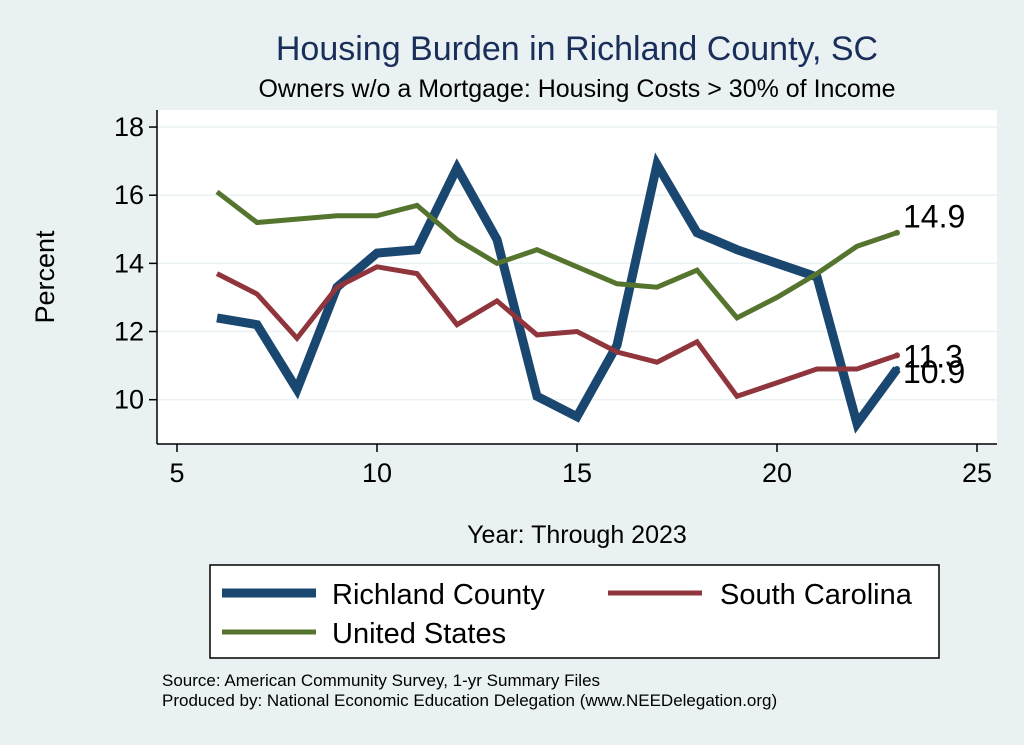  I want to click on x-tick-label-20: 20, so click(777, 473).